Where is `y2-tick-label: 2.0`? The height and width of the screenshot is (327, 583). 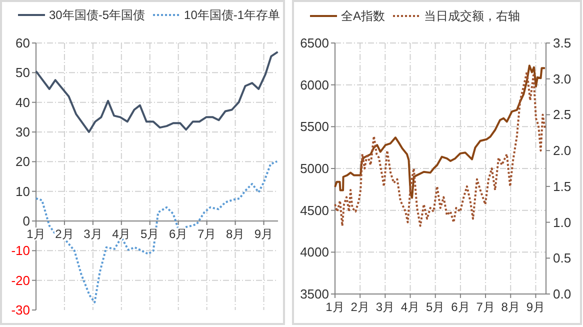 y2-tick-label: 2.0 is located at coordinates (562, 150).